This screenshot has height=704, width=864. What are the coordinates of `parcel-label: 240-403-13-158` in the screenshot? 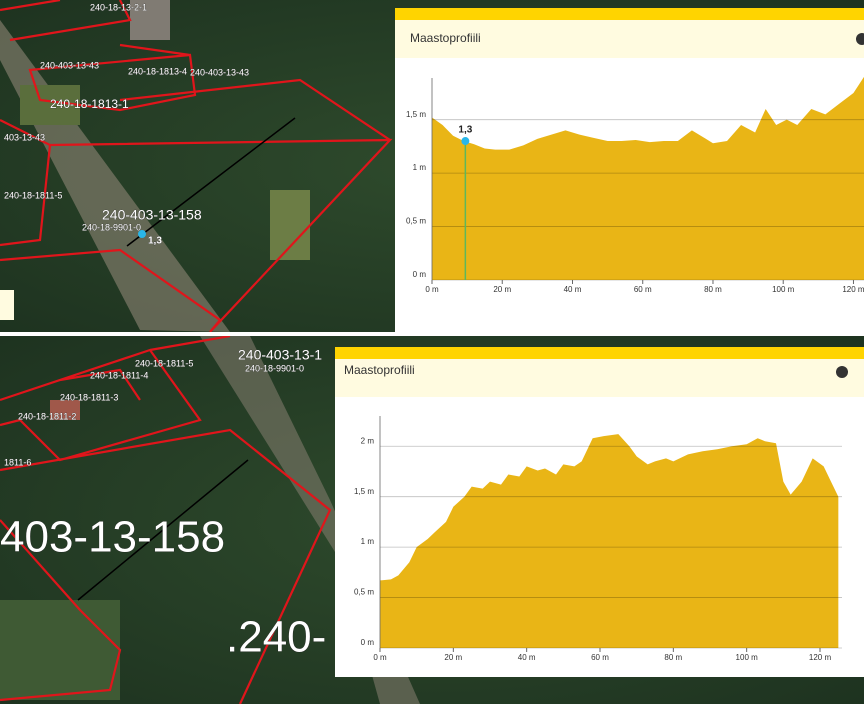 It's located at (152, 215).